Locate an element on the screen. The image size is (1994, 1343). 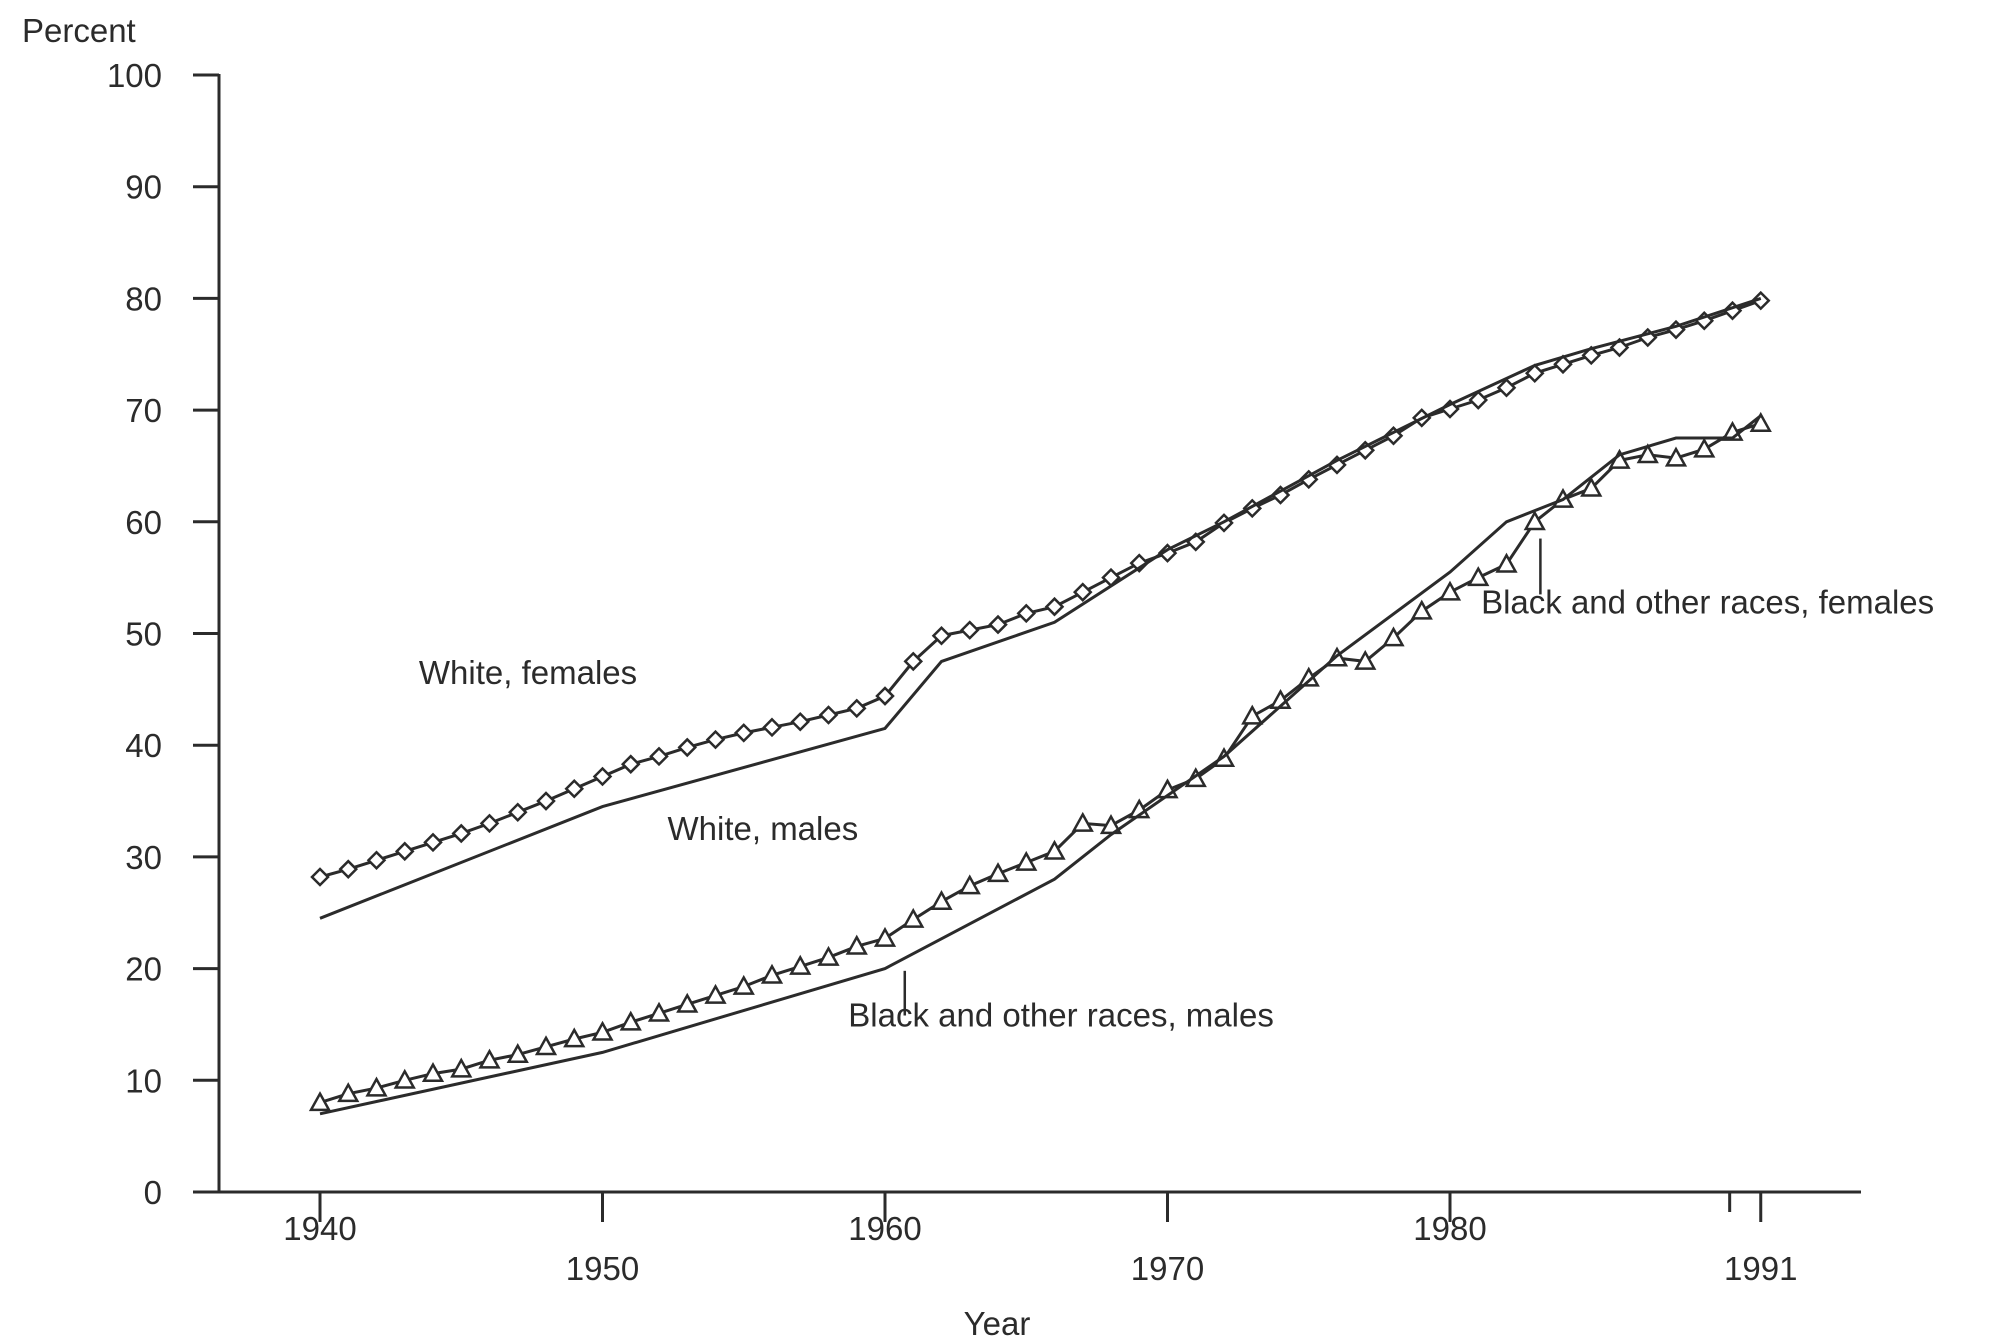
annotation-black-males: Black and other races, males is located at coordinates (1061, 1015).